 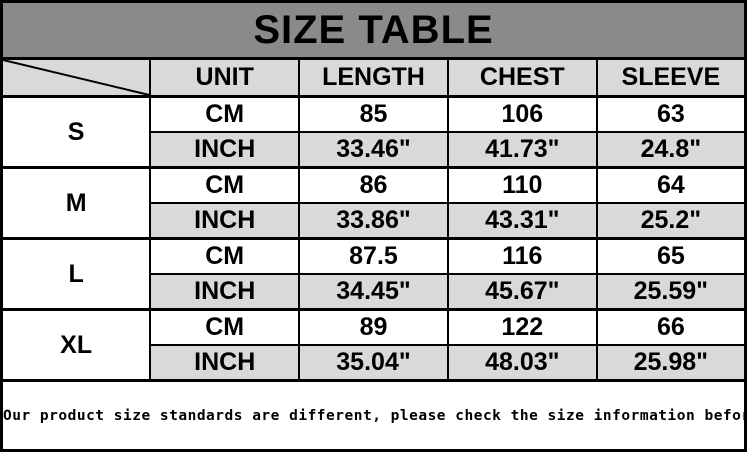 I want to click on value-cell: 87.5, so click(x=373, y=256).